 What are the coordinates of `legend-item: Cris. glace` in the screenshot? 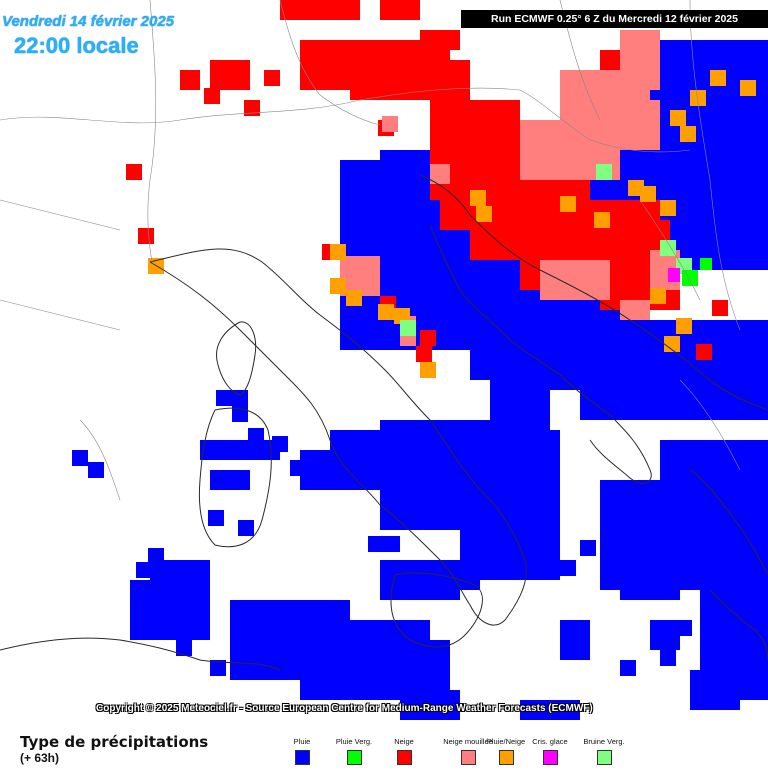 It's located at (550, 753).